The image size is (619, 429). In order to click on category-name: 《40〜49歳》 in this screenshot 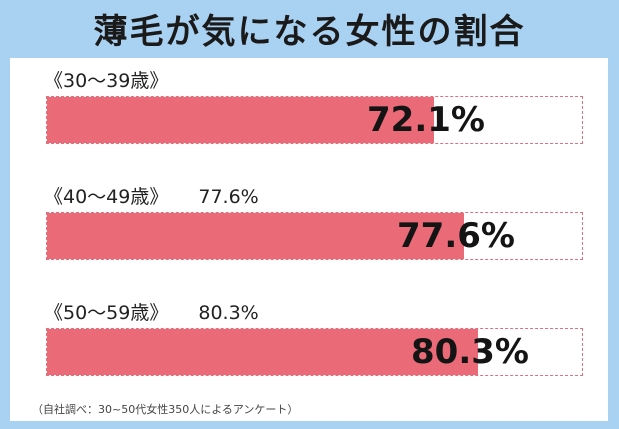, I will do `click(106, 197)`.